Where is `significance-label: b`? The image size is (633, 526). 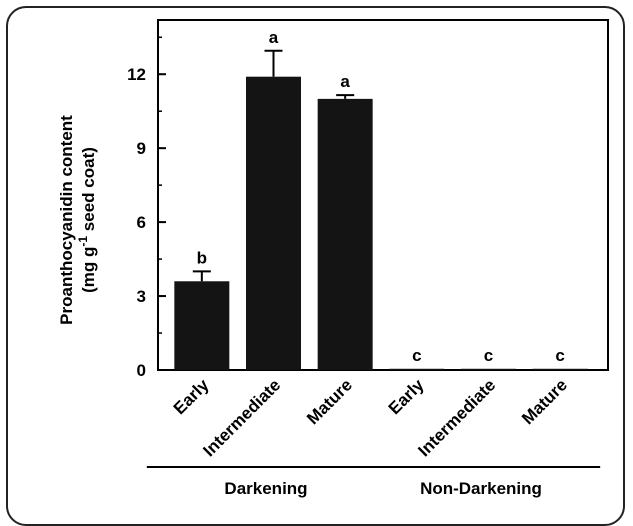
significance-label: b is located at coordinates (202, 257).